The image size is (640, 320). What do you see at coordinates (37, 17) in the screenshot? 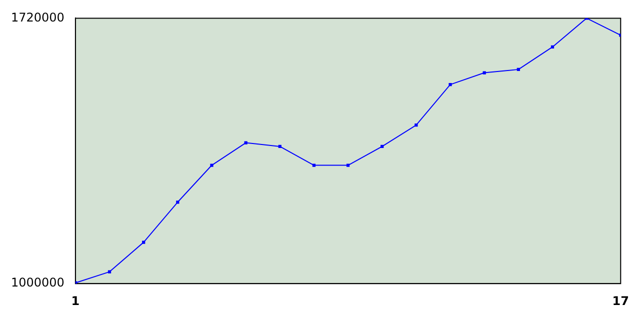
I see `y-tick-label: 1720000` at bounding box center [37, 17].